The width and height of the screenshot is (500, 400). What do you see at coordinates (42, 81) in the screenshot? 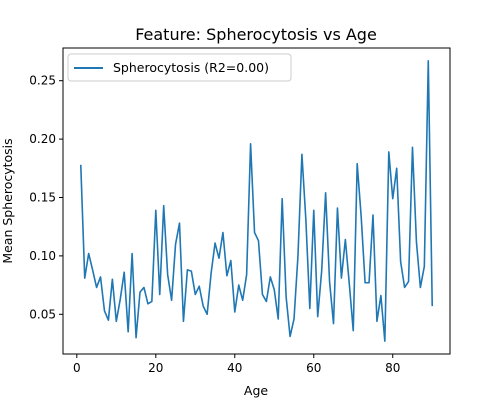
I see `y-tick-label: 0.25` at bounding box center [42, 81].